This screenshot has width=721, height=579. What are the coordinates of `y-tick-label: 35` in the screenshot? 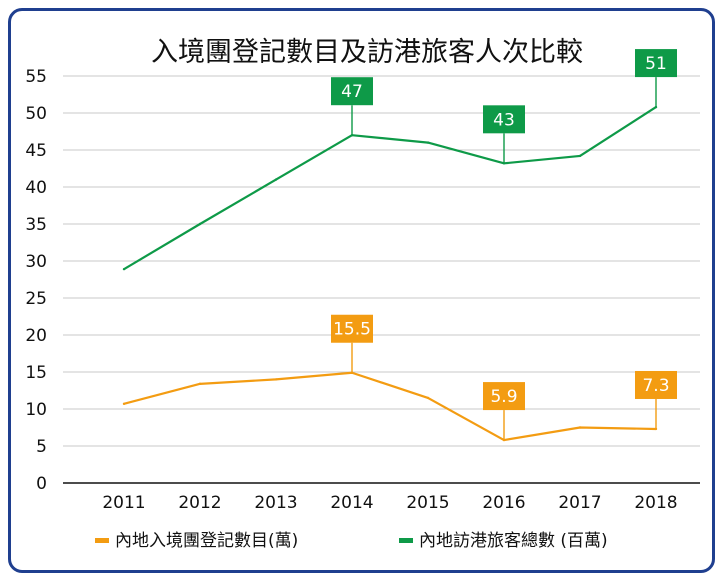 It's located at (36, 225).